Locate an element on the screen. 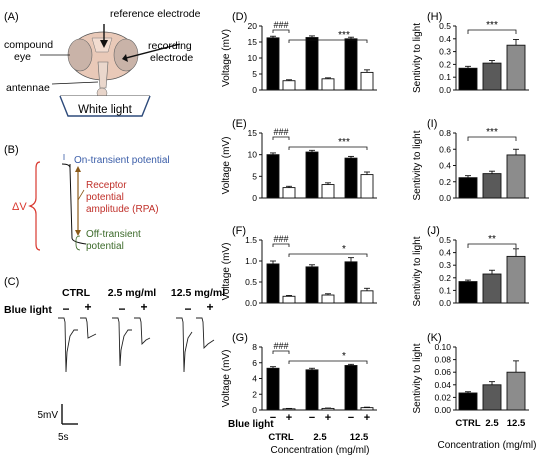 This screenshot has height=458, width=550. panel-label: (K) is located at coordinates (434, 338).